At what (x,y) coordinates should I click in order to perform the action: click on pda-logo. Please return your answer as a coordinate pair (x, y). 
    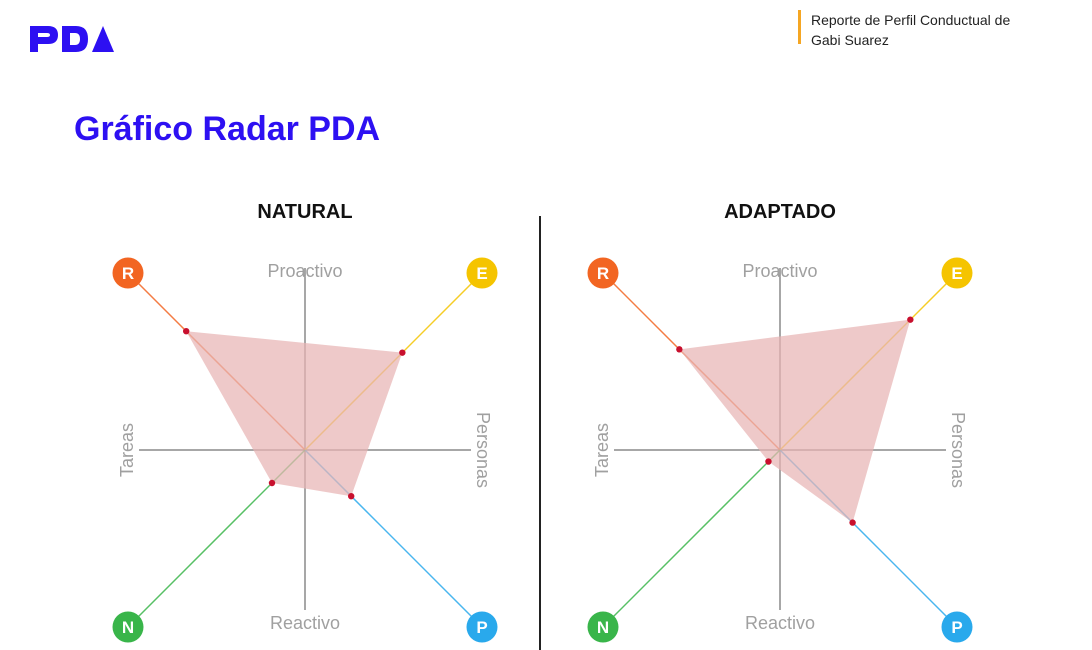
    Looking at the image, I should click on (72, 39).